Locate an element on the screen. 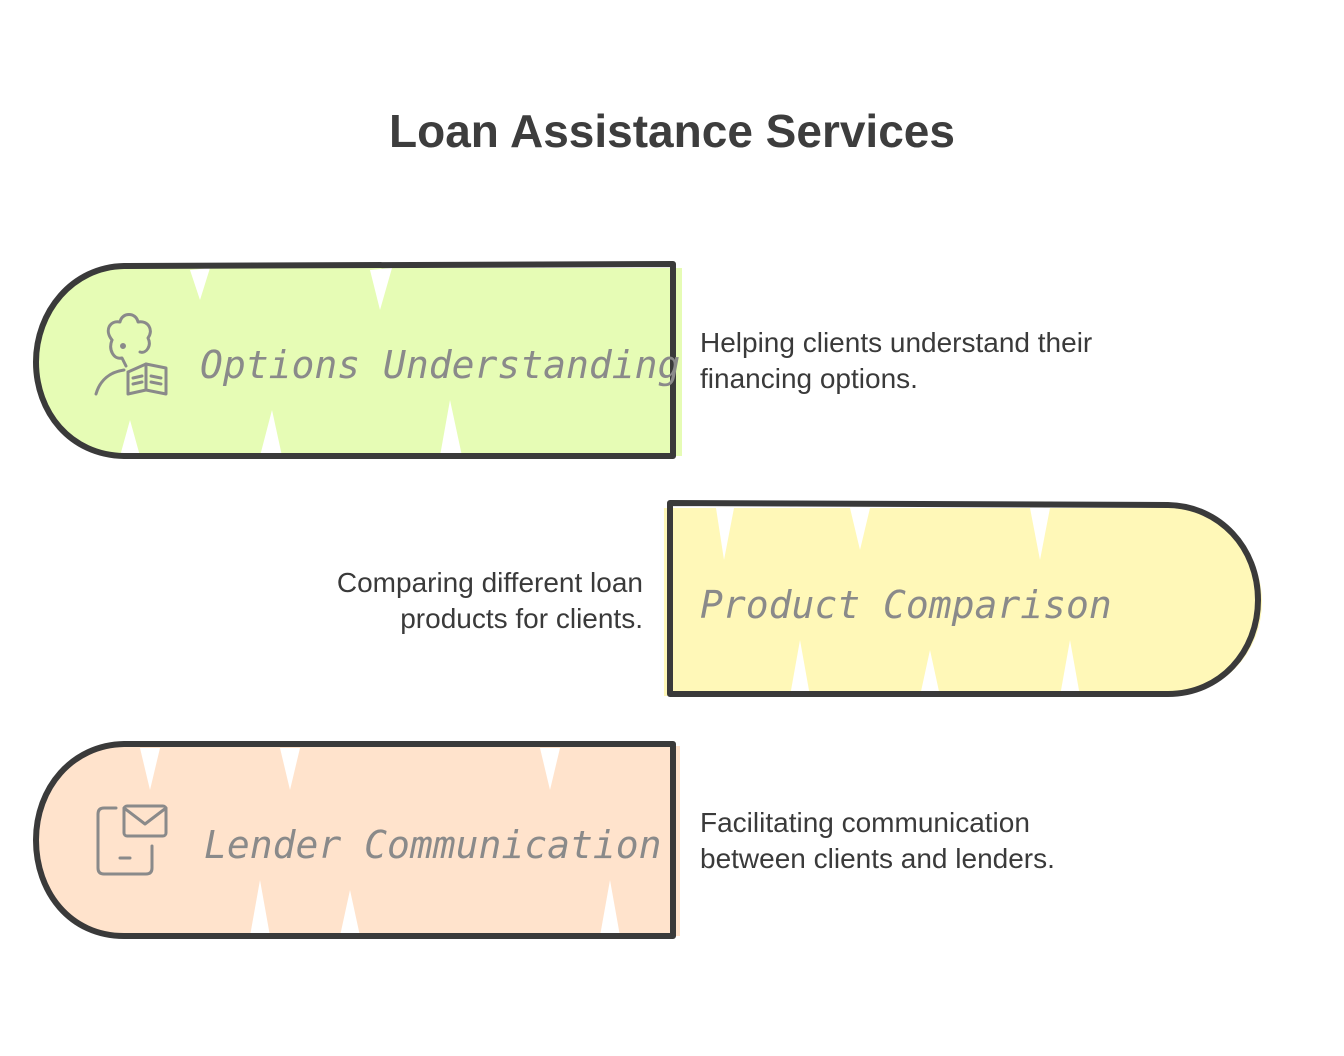 This screenshot has height=1056, width=1344. pill-label: Lender Communication is located at coordinates (433, 845).